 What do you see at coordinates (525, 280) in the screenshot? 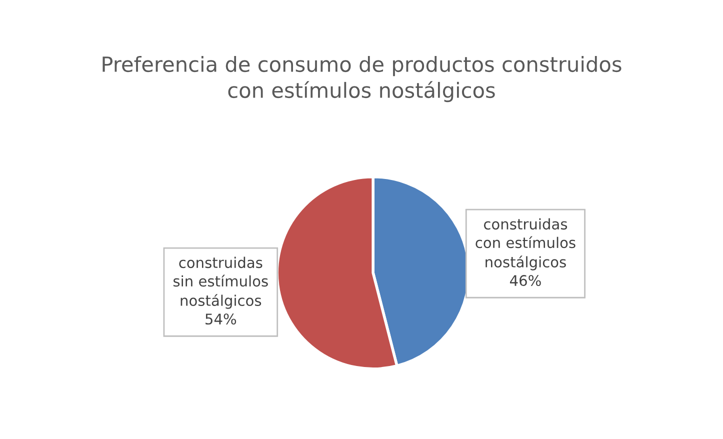
I see `data-label: 46%` at bounding box center [525, 280].